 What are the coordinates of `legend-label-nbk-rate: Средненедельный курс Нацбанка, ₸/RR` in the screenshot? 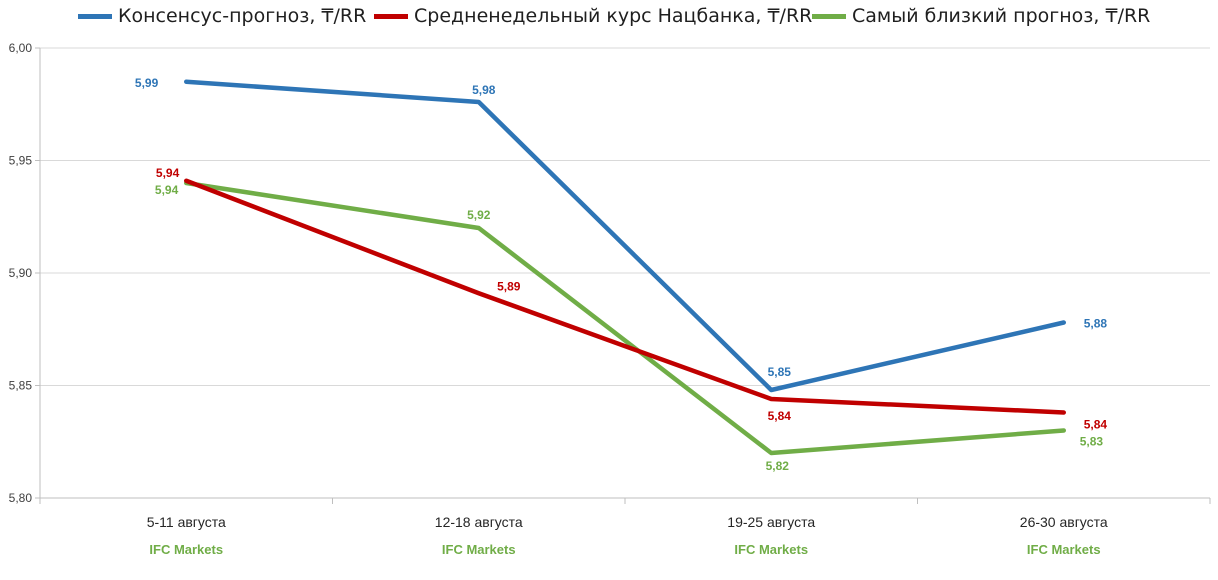 It's located at (613, 16).